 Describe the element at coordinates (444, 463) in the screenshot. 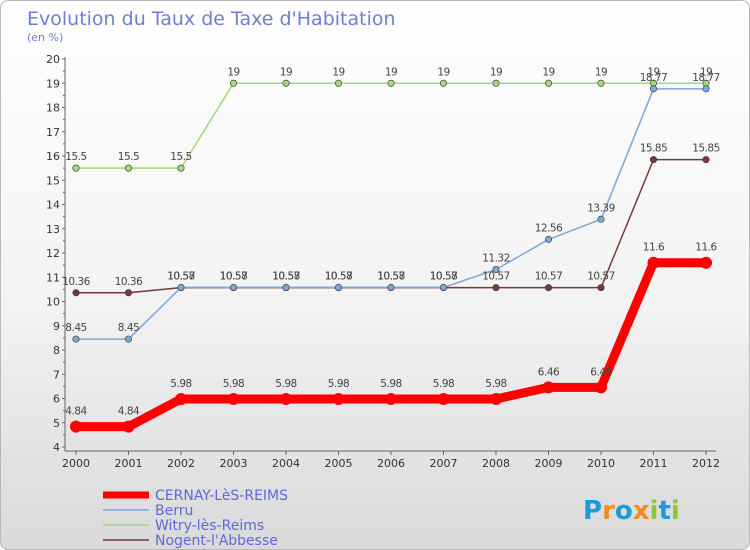

I see `x-tick-label: 2007` at that location.